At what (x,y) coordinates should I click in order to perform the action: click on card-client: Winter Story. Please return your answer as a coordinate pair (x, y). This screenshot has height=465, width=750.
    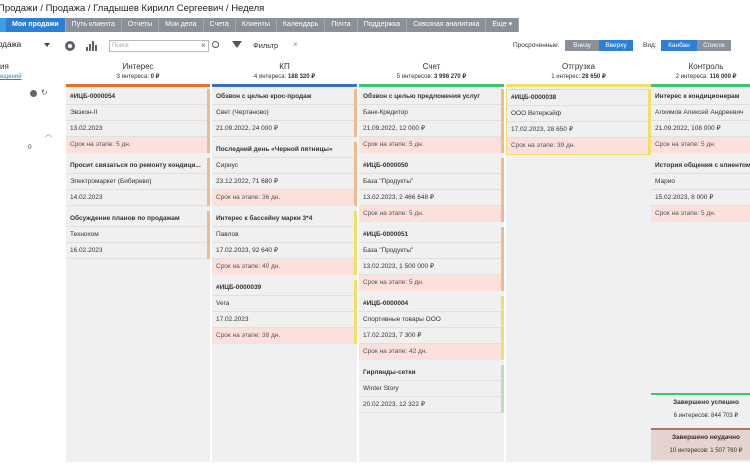
    Looking at the image, I should click on (430, 389).